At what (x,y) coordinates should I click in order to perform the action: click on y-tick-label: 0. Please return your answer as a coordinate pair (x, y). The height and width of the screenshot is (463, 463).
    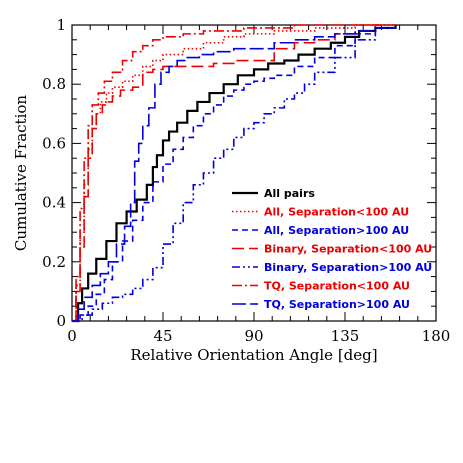
    Looking at the image, I should click on (61, 321).